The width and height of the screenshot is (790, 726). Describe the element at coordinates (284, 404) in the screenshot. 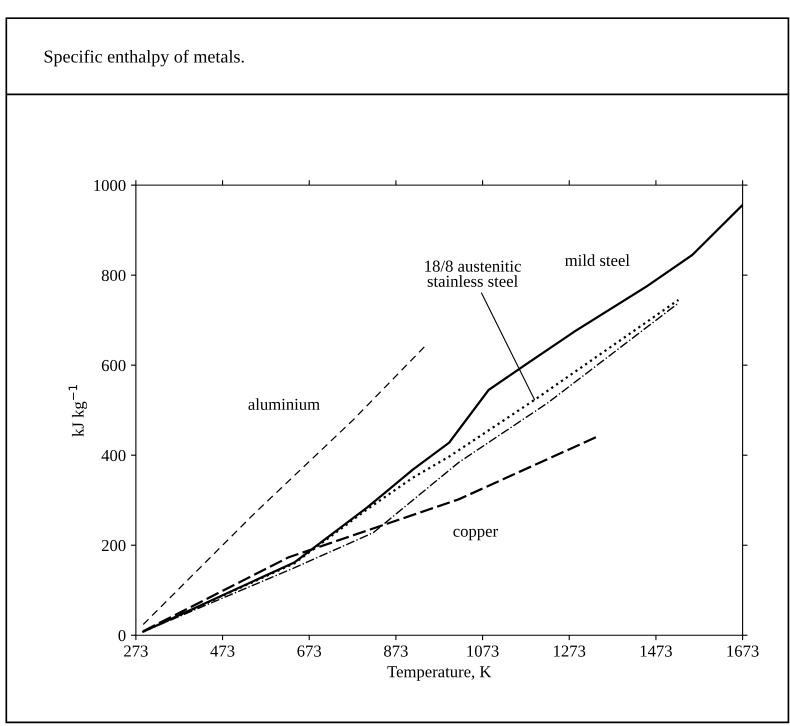

I see `series-label: aluminium` at that location.